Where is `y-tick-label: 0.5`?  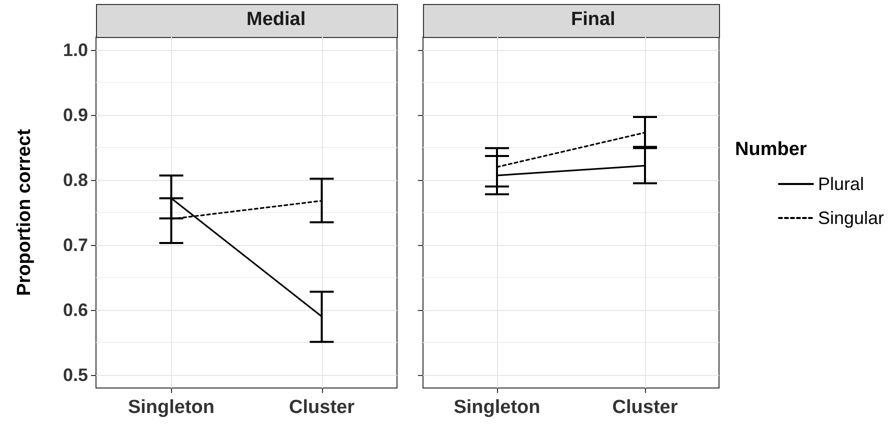
y-tick-label: 0.5 is located at coordinates (75, 375).